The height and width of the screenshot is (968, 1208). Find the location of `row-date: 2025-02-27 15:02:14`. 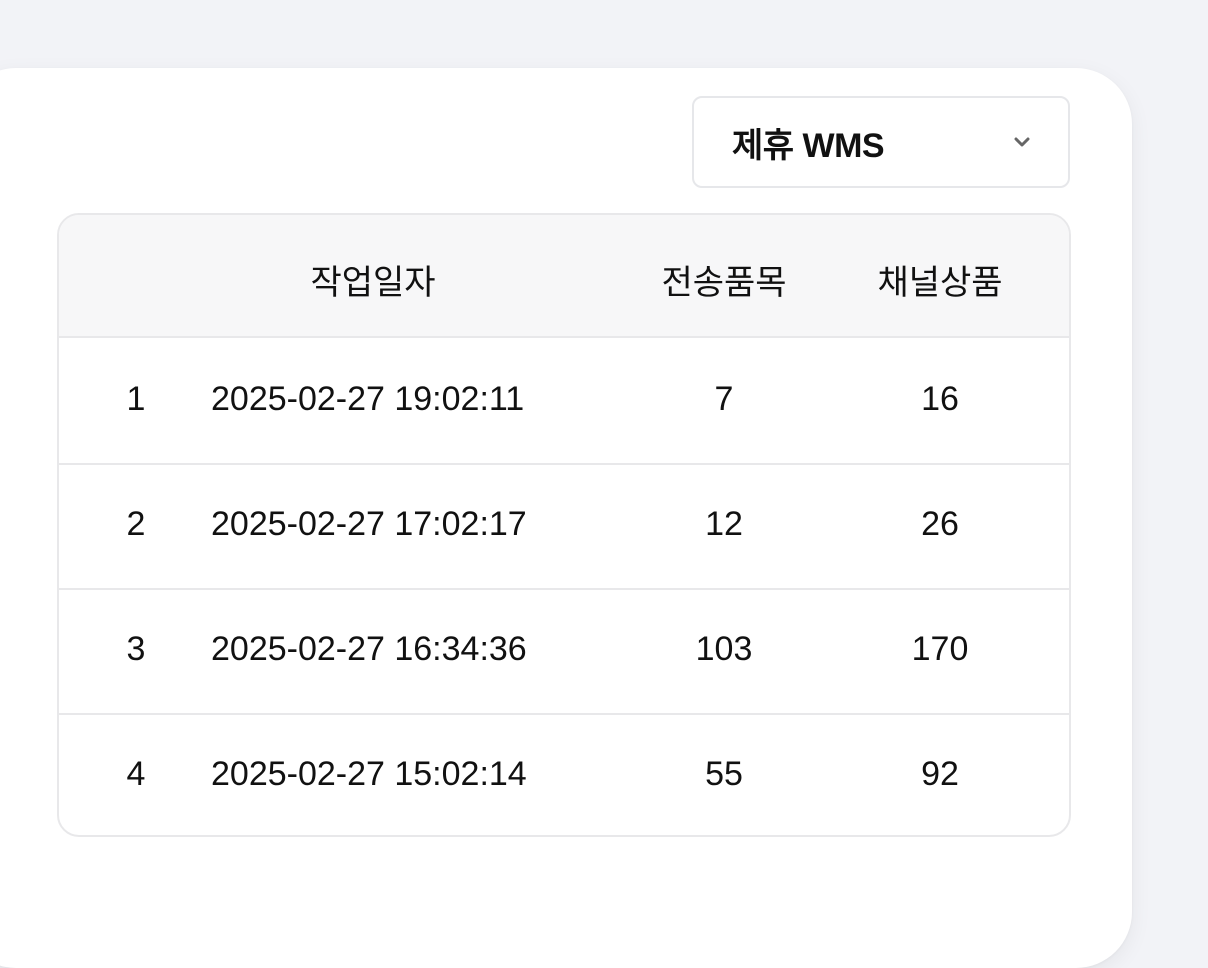

row-date: 2025-02-27 15:02:14 is located at coordinates (369, 774).